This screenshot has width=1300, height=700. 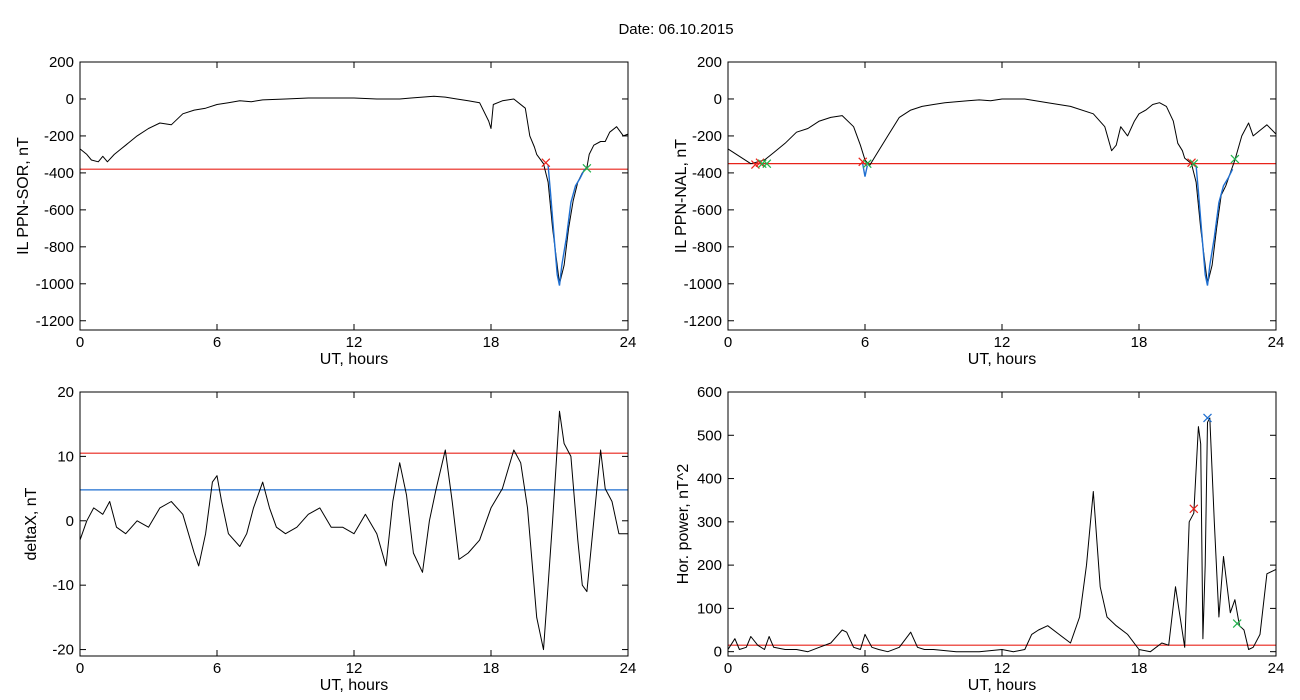 I want to click on y-tick-label: -10, so click(x=63, y=585).